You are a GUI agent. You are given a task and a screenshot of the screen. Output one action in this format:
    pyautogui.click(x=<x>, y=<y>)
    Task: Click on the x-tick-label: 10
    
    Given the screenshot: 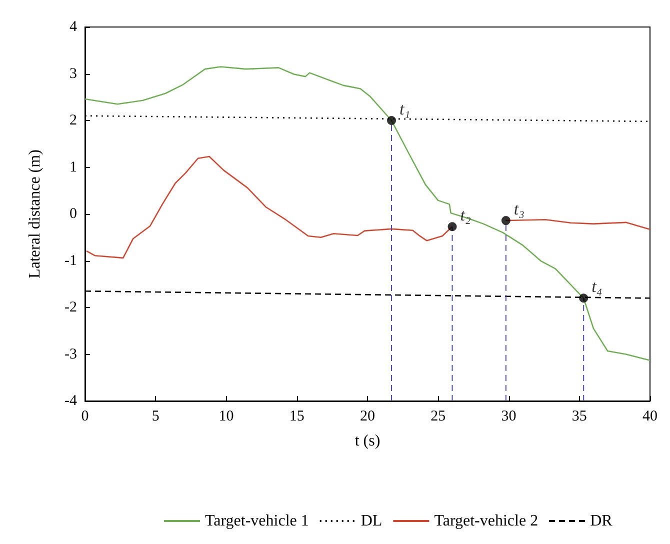 What is the action you would take?
    pyautogui.click(x=226, y=416)
    